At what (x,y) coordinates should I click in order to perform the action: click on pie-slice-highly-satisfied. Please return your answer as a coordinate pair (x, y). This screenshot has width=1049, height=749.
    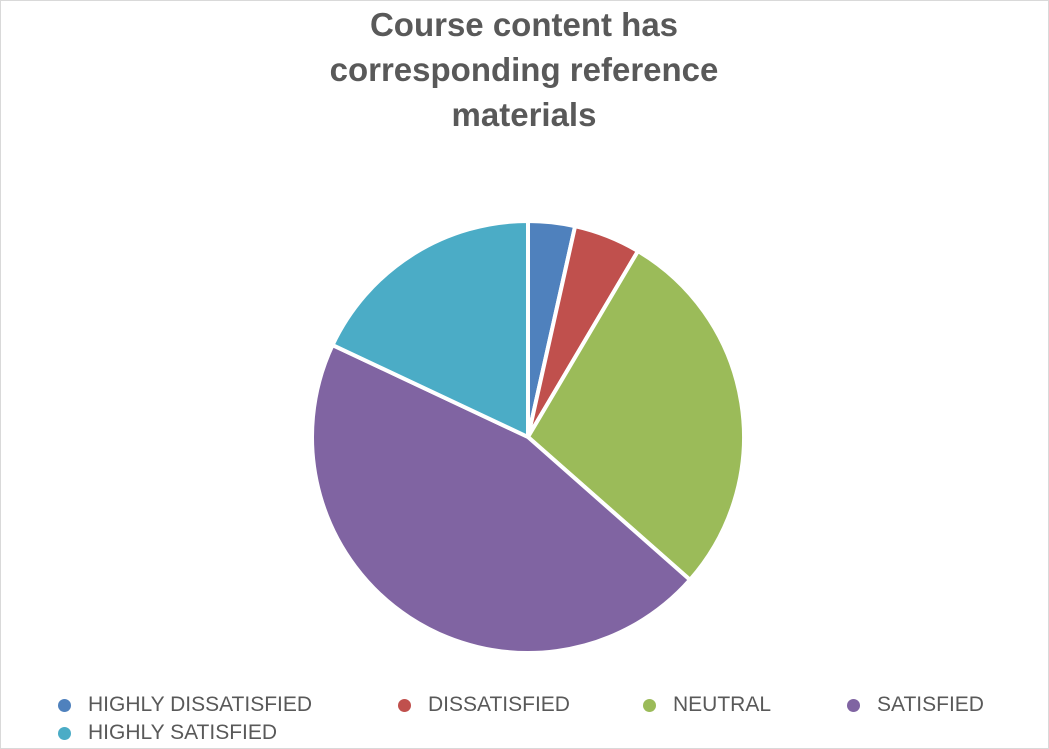
    Looking at the image, I should click on (430, 329).